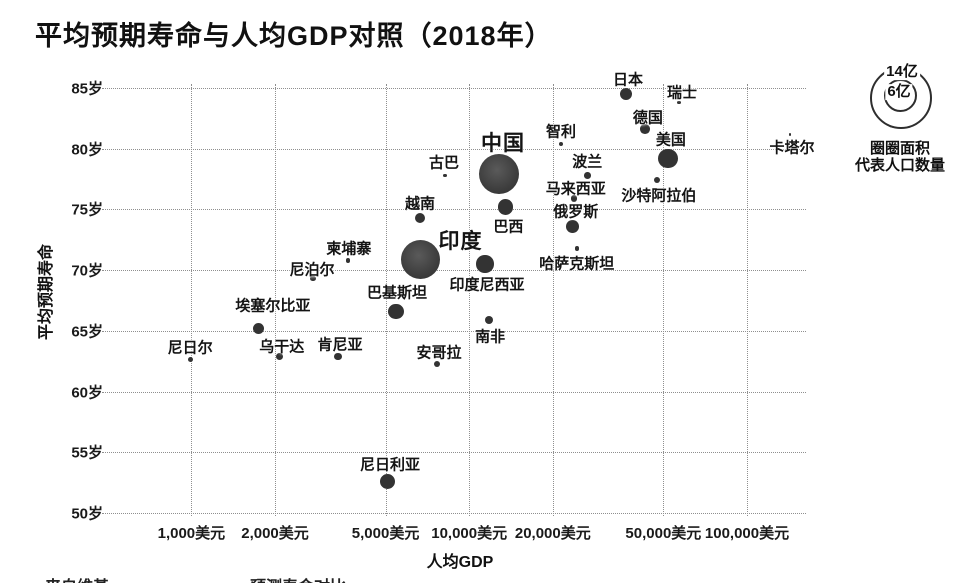  What do you see at coordinates (389, 465) in the screenshot?
I see `country-label: 尼日利亚` at bounding box center [389, 465].